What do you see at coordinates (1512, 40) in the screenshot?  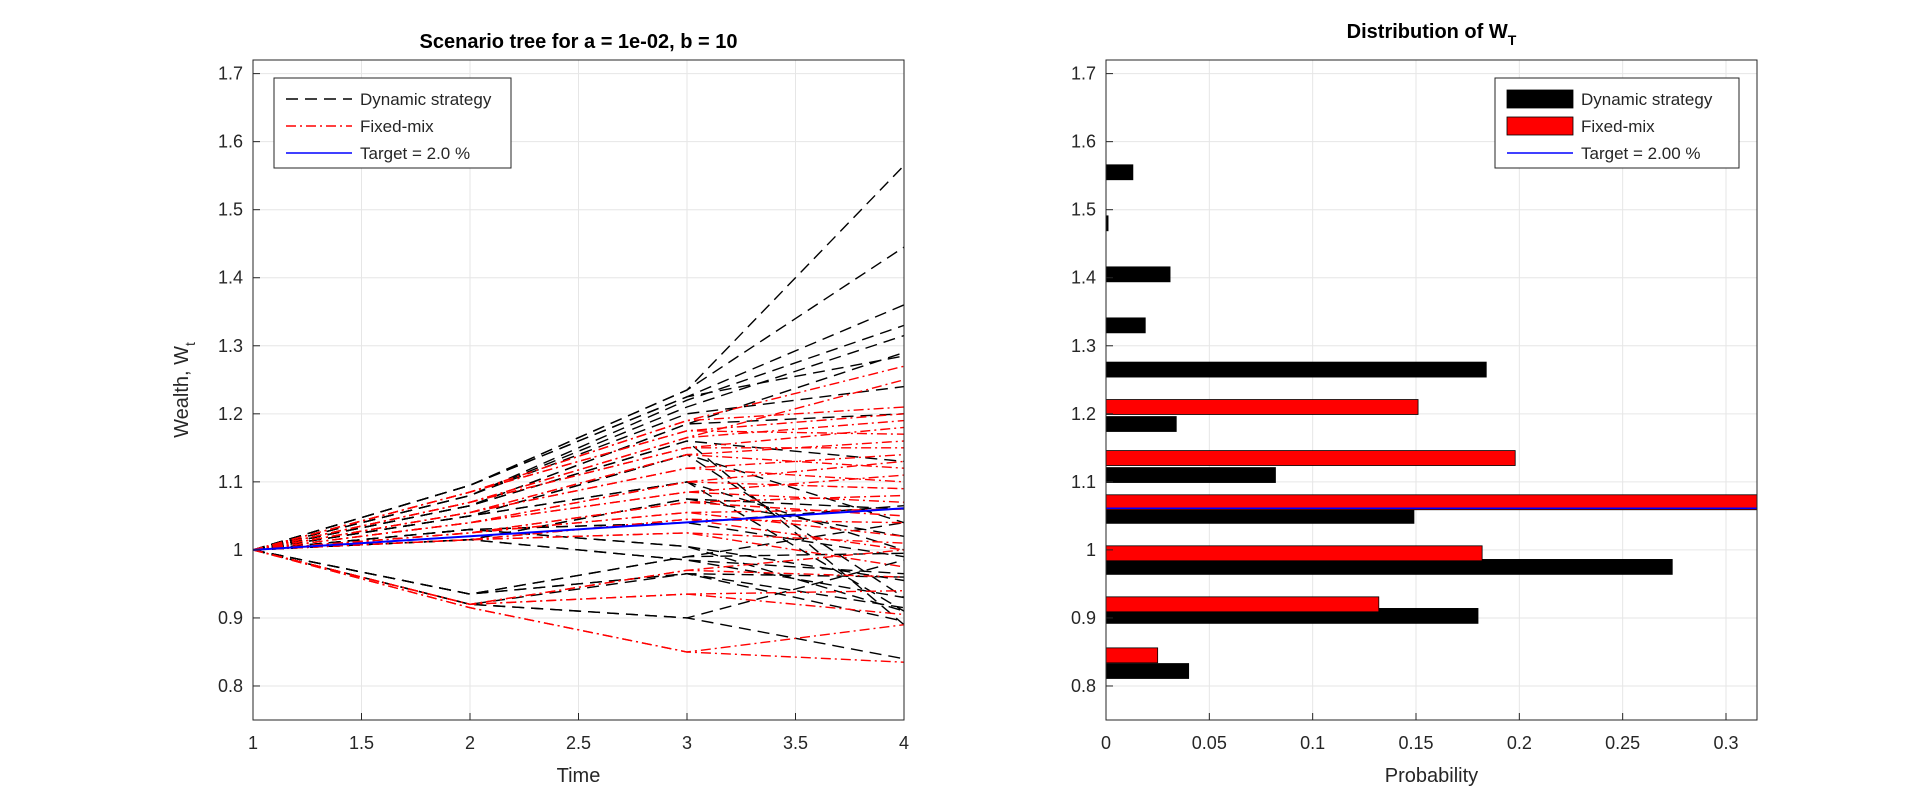 I see `distribution-title-subscript: T` at bounding box center [1512, 40].